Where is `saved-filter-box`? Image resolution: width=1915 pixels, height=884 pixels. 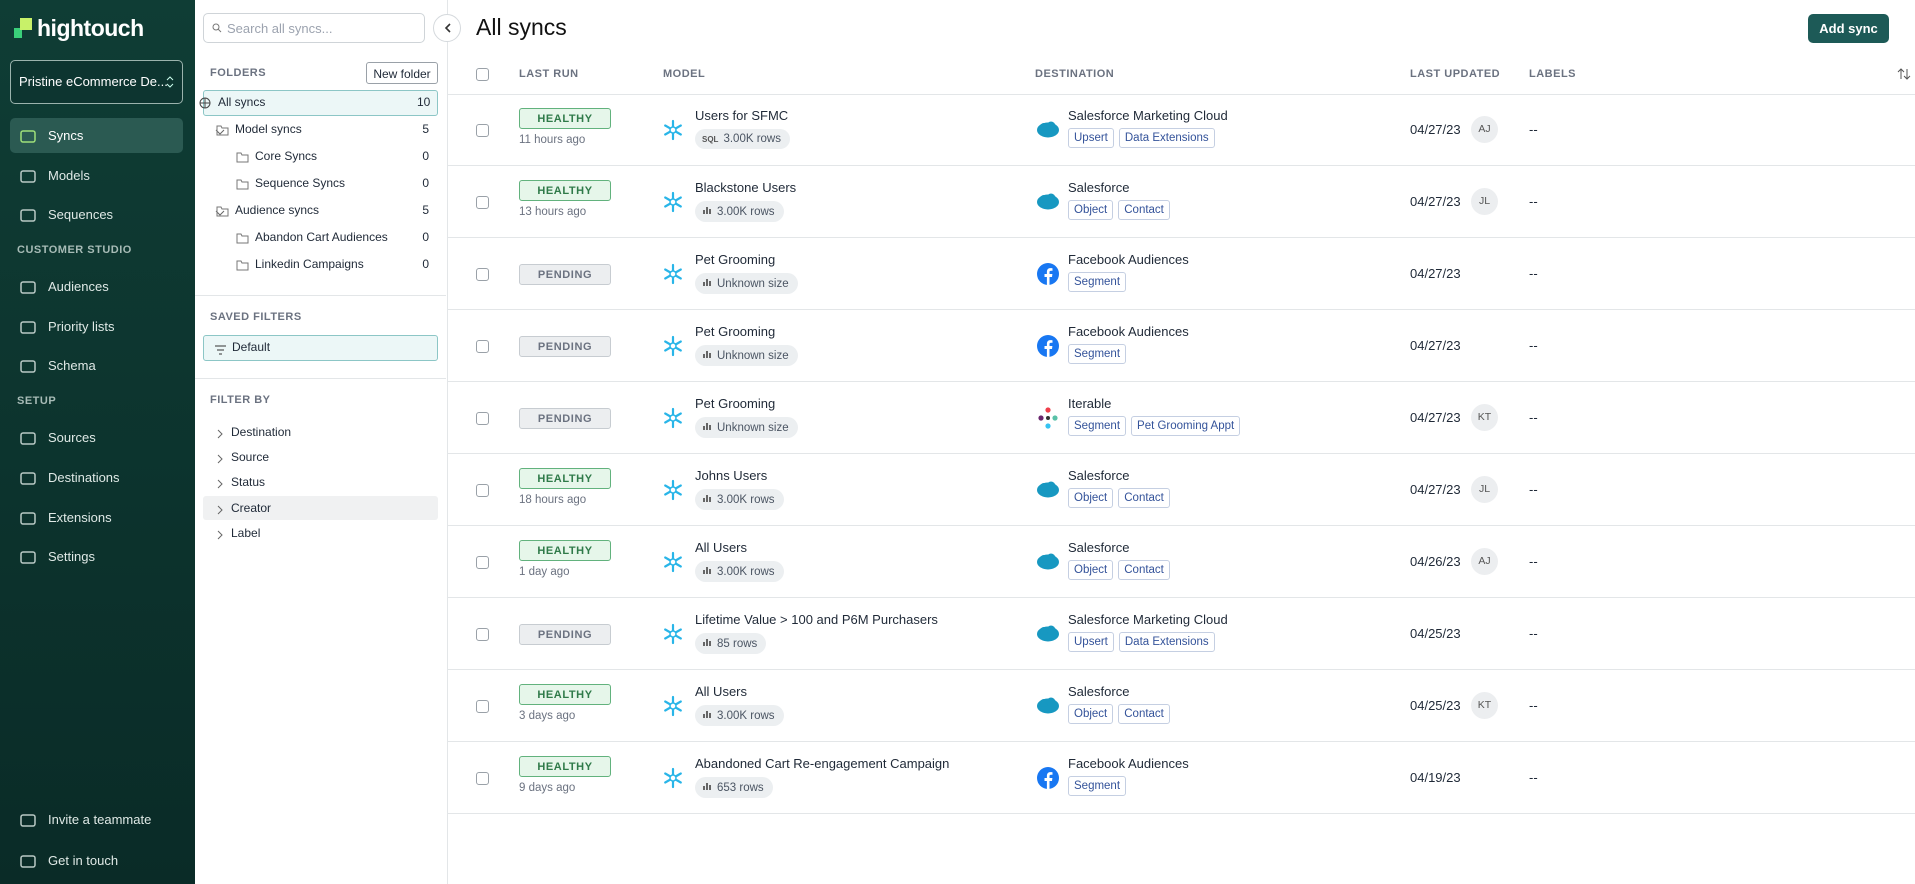 saved-filter-box is located at coordinates (320, 348).